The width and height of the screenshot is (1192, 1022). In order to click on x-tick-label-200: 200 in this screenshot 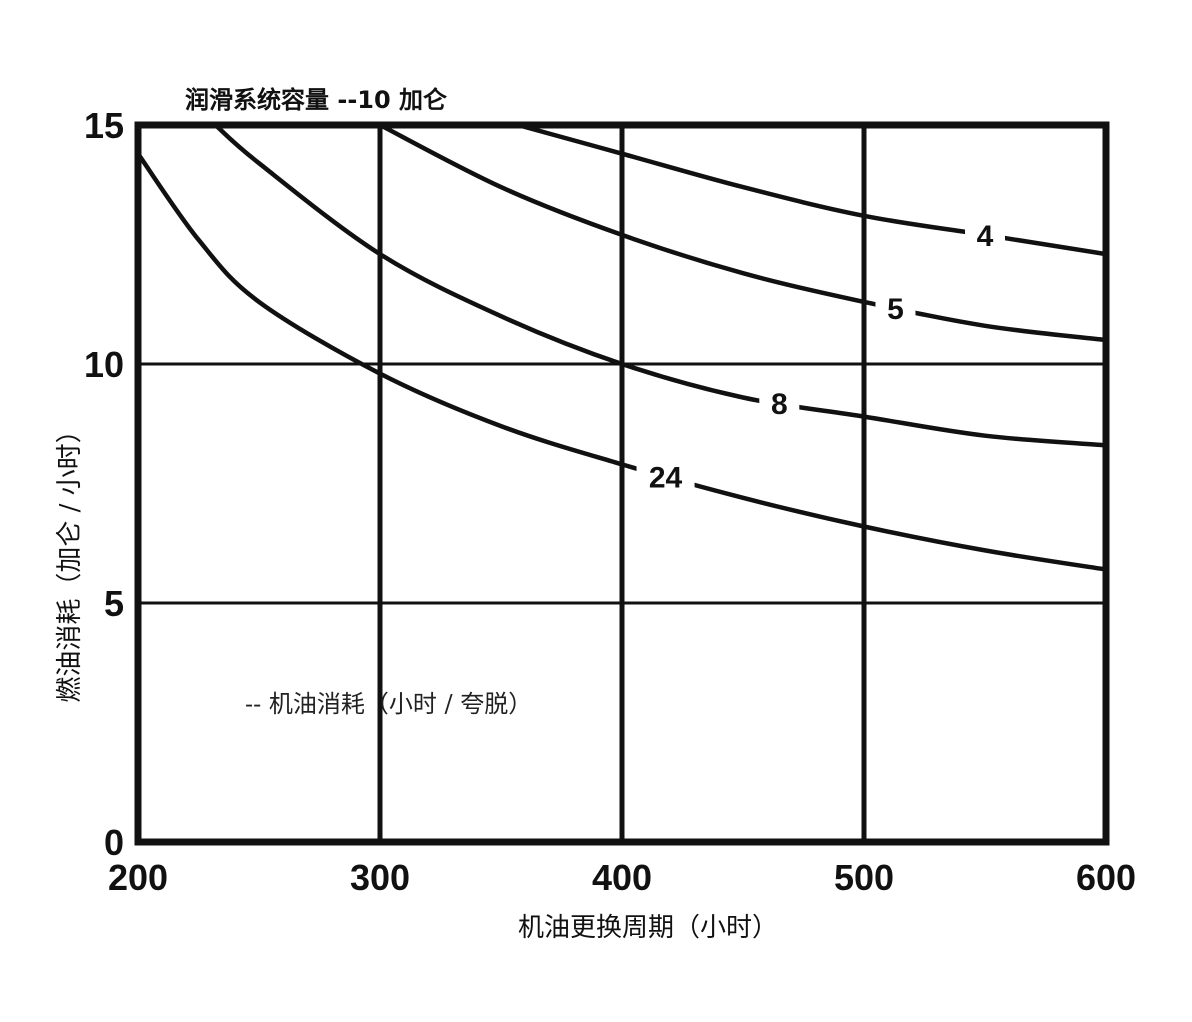, I will do `click(138, 877)`.